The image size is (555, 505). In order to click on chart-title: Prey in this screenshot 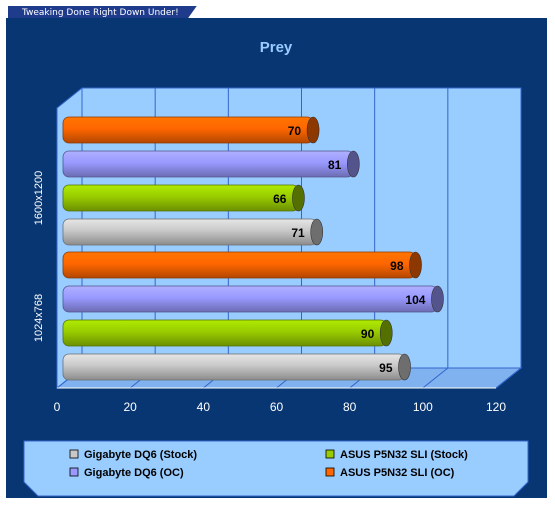, I will do `click(276, 47)`.